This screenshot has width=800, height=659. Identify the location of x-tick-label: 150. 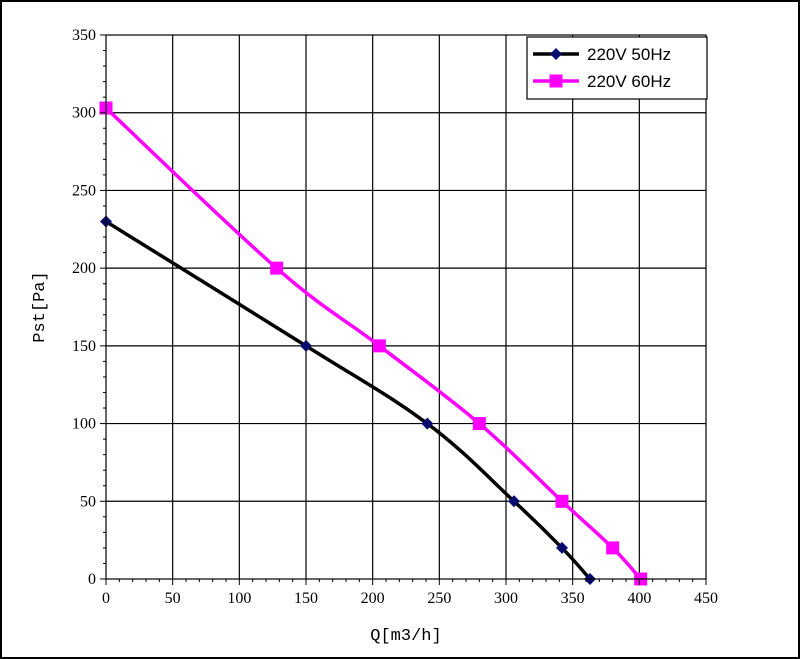
(306, 598).